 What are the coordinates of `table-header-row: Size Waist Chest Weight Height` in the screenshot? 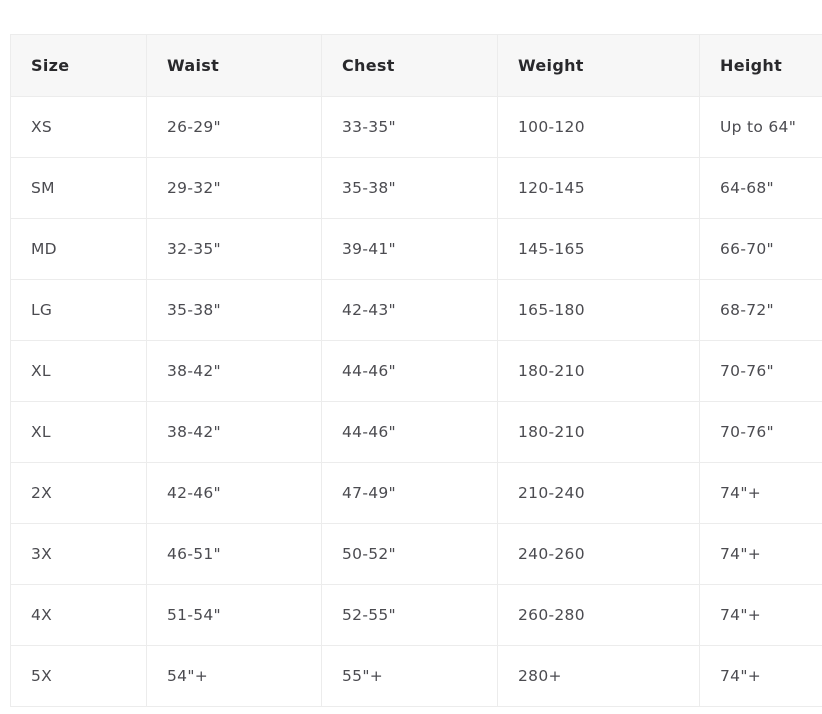 It's located at (416, 65).